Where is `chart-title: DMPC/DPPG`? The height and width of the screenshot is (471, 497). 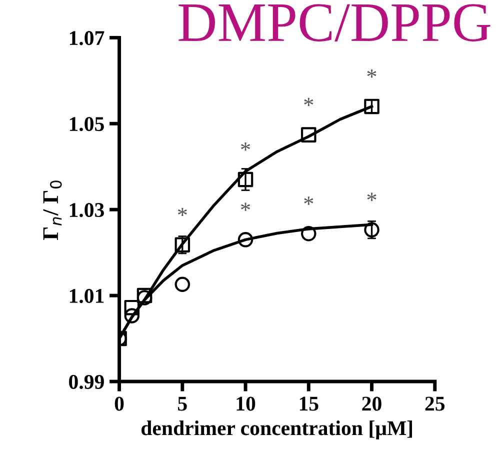
chart-title: DMPC/DPPG is located at coordinates (334, 23).